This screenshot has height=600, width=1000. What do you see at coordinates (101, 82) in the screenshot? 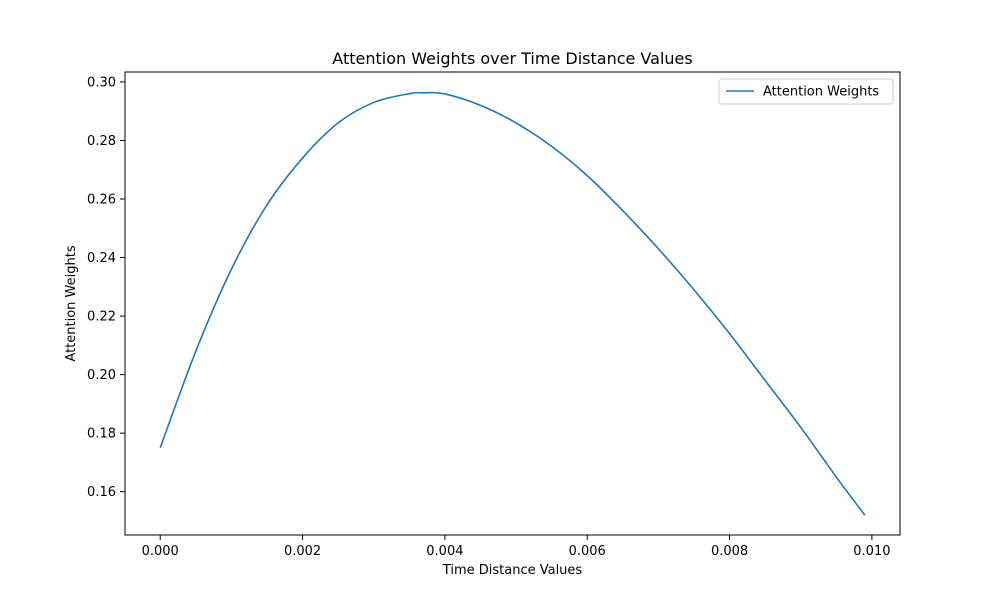
I see `y-tick-label: 0.30` at bounding box center [101, 82].